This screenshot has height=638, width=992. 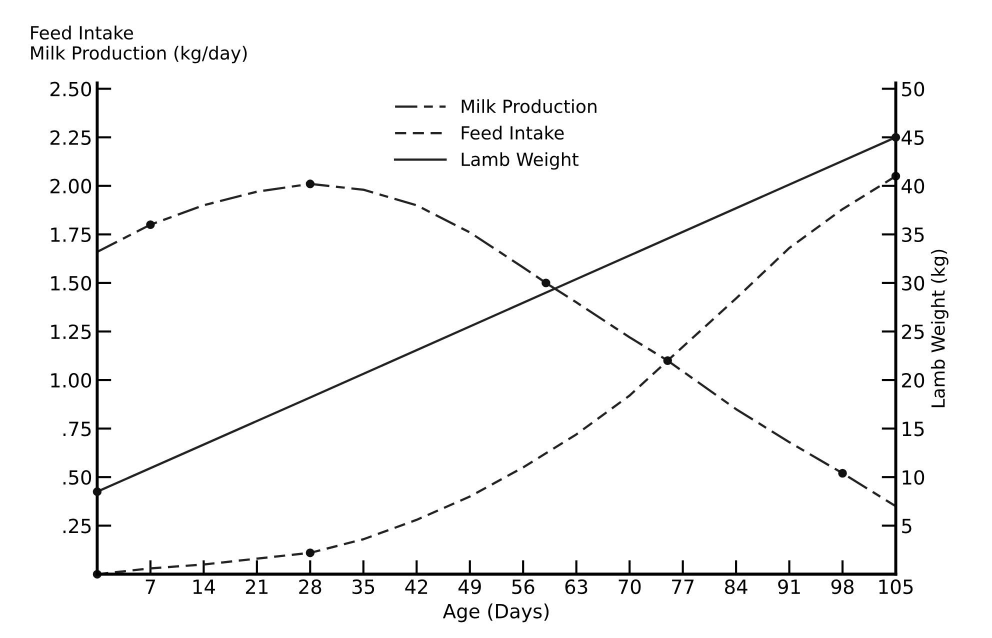 What do you see at coordinates (736, 586) in the screenshot?
I see `x-tick-label: 84` at bounding box center [736, 586].